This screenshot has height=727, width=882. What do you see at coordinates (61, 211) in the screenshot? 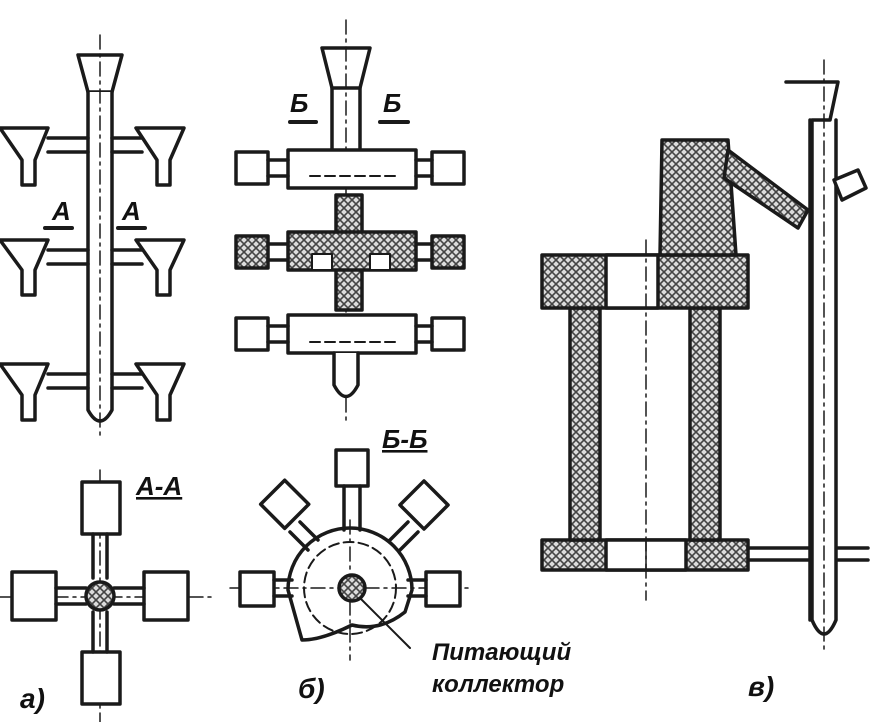
I see `section-mark-a-left: А` at bounding box center [61, 211].